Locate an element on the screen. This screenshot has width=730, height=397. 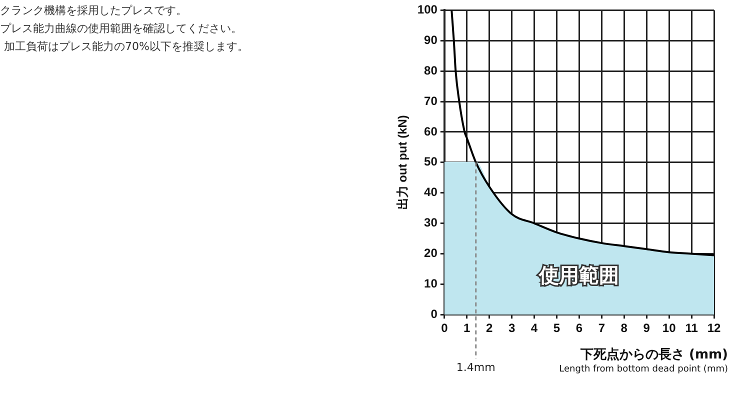
y-tick-label: 10 is located at coordinates (431, 283).